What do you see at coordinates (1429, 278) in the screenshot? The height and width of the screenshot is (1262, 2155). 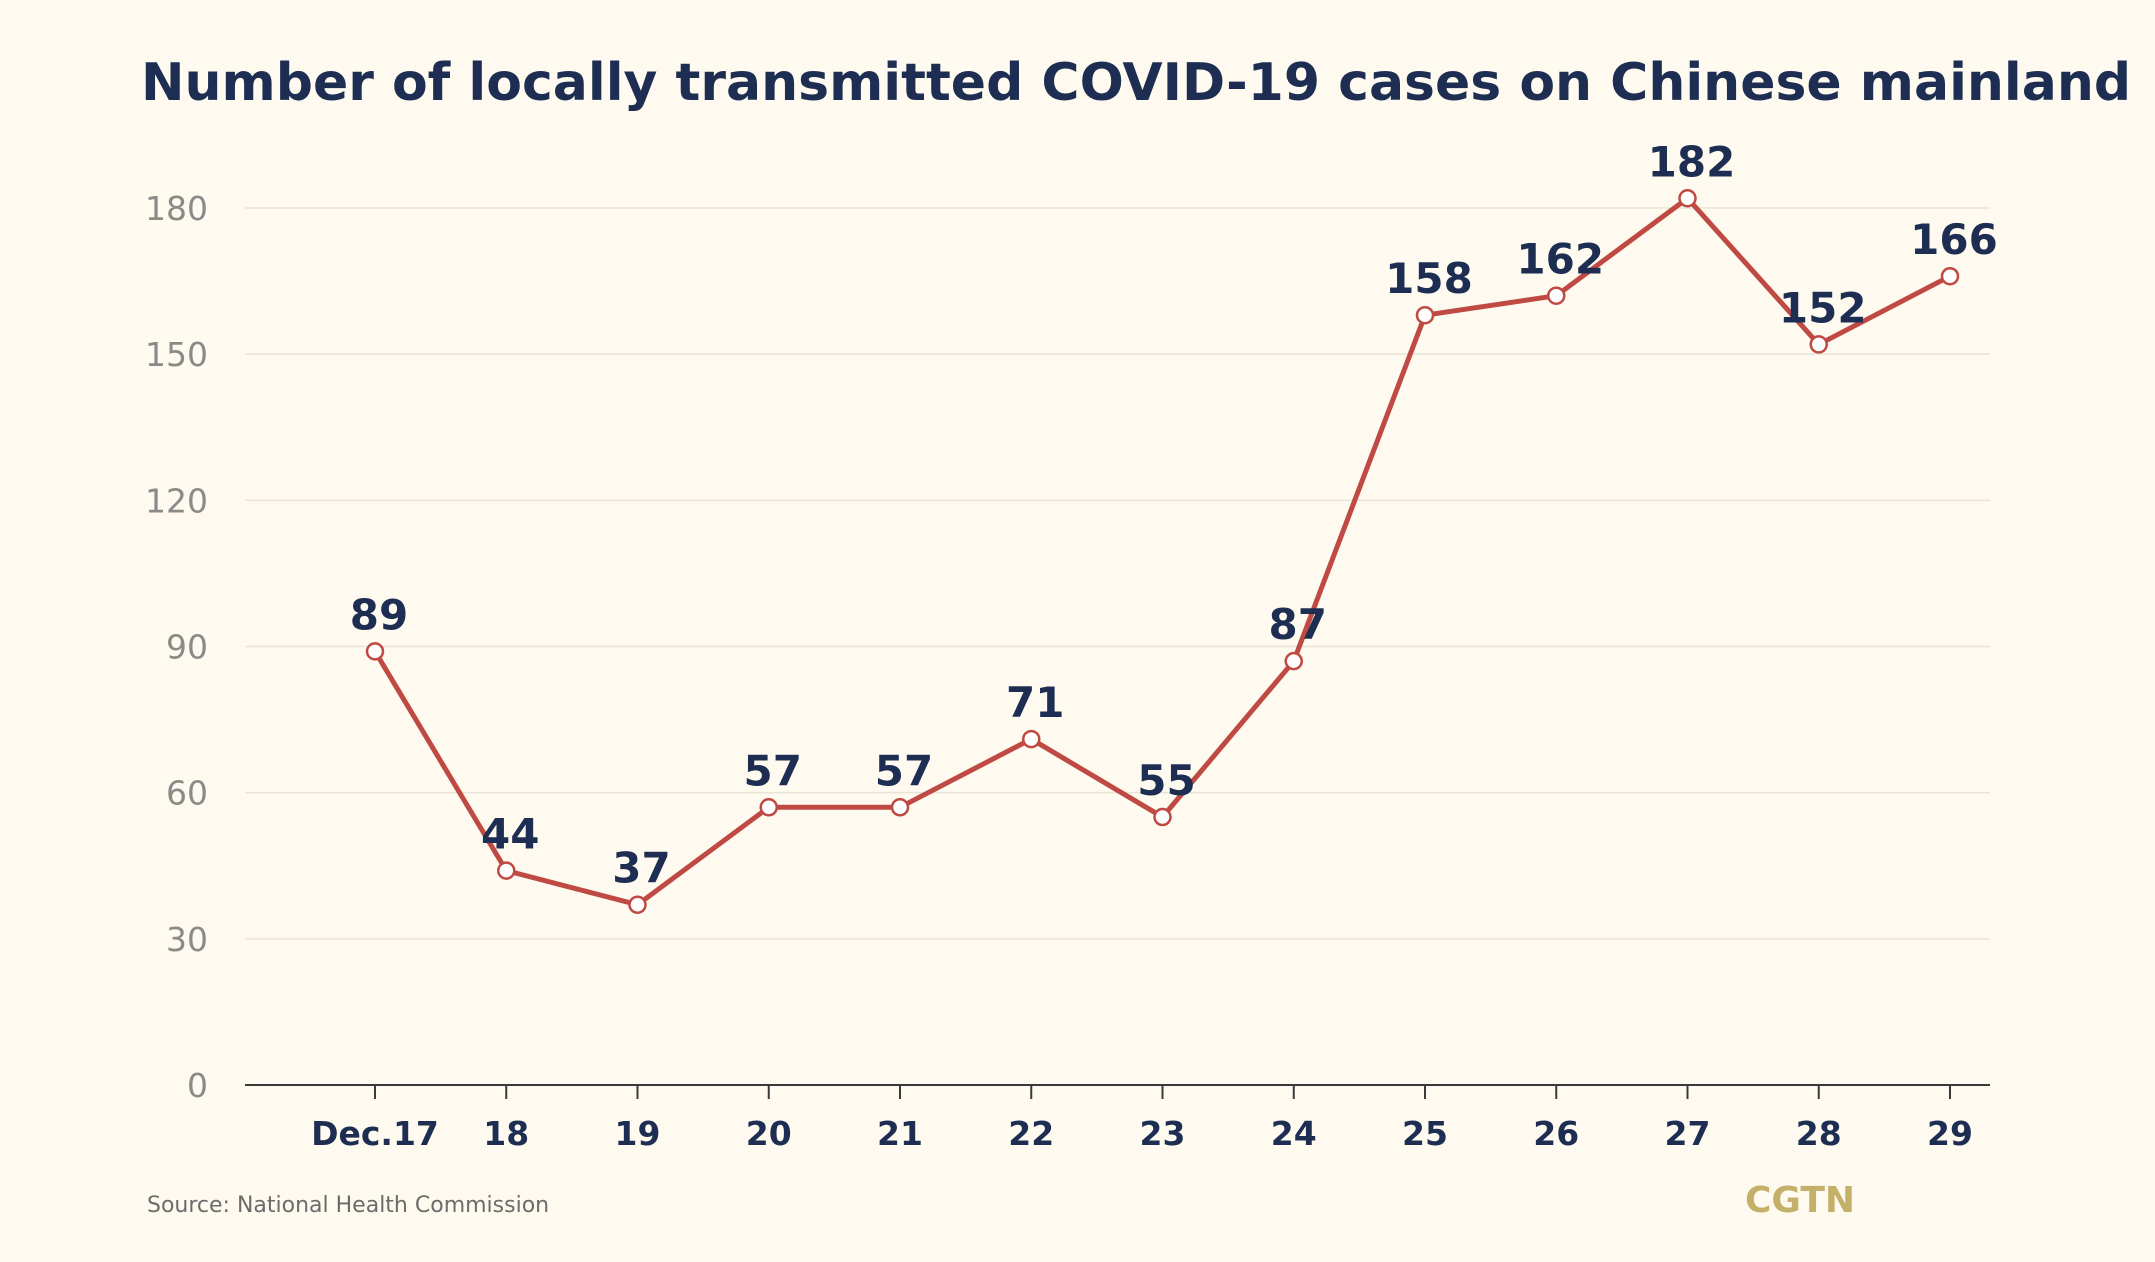 I see `data-label: 158` at bounding box center [1429, 278].